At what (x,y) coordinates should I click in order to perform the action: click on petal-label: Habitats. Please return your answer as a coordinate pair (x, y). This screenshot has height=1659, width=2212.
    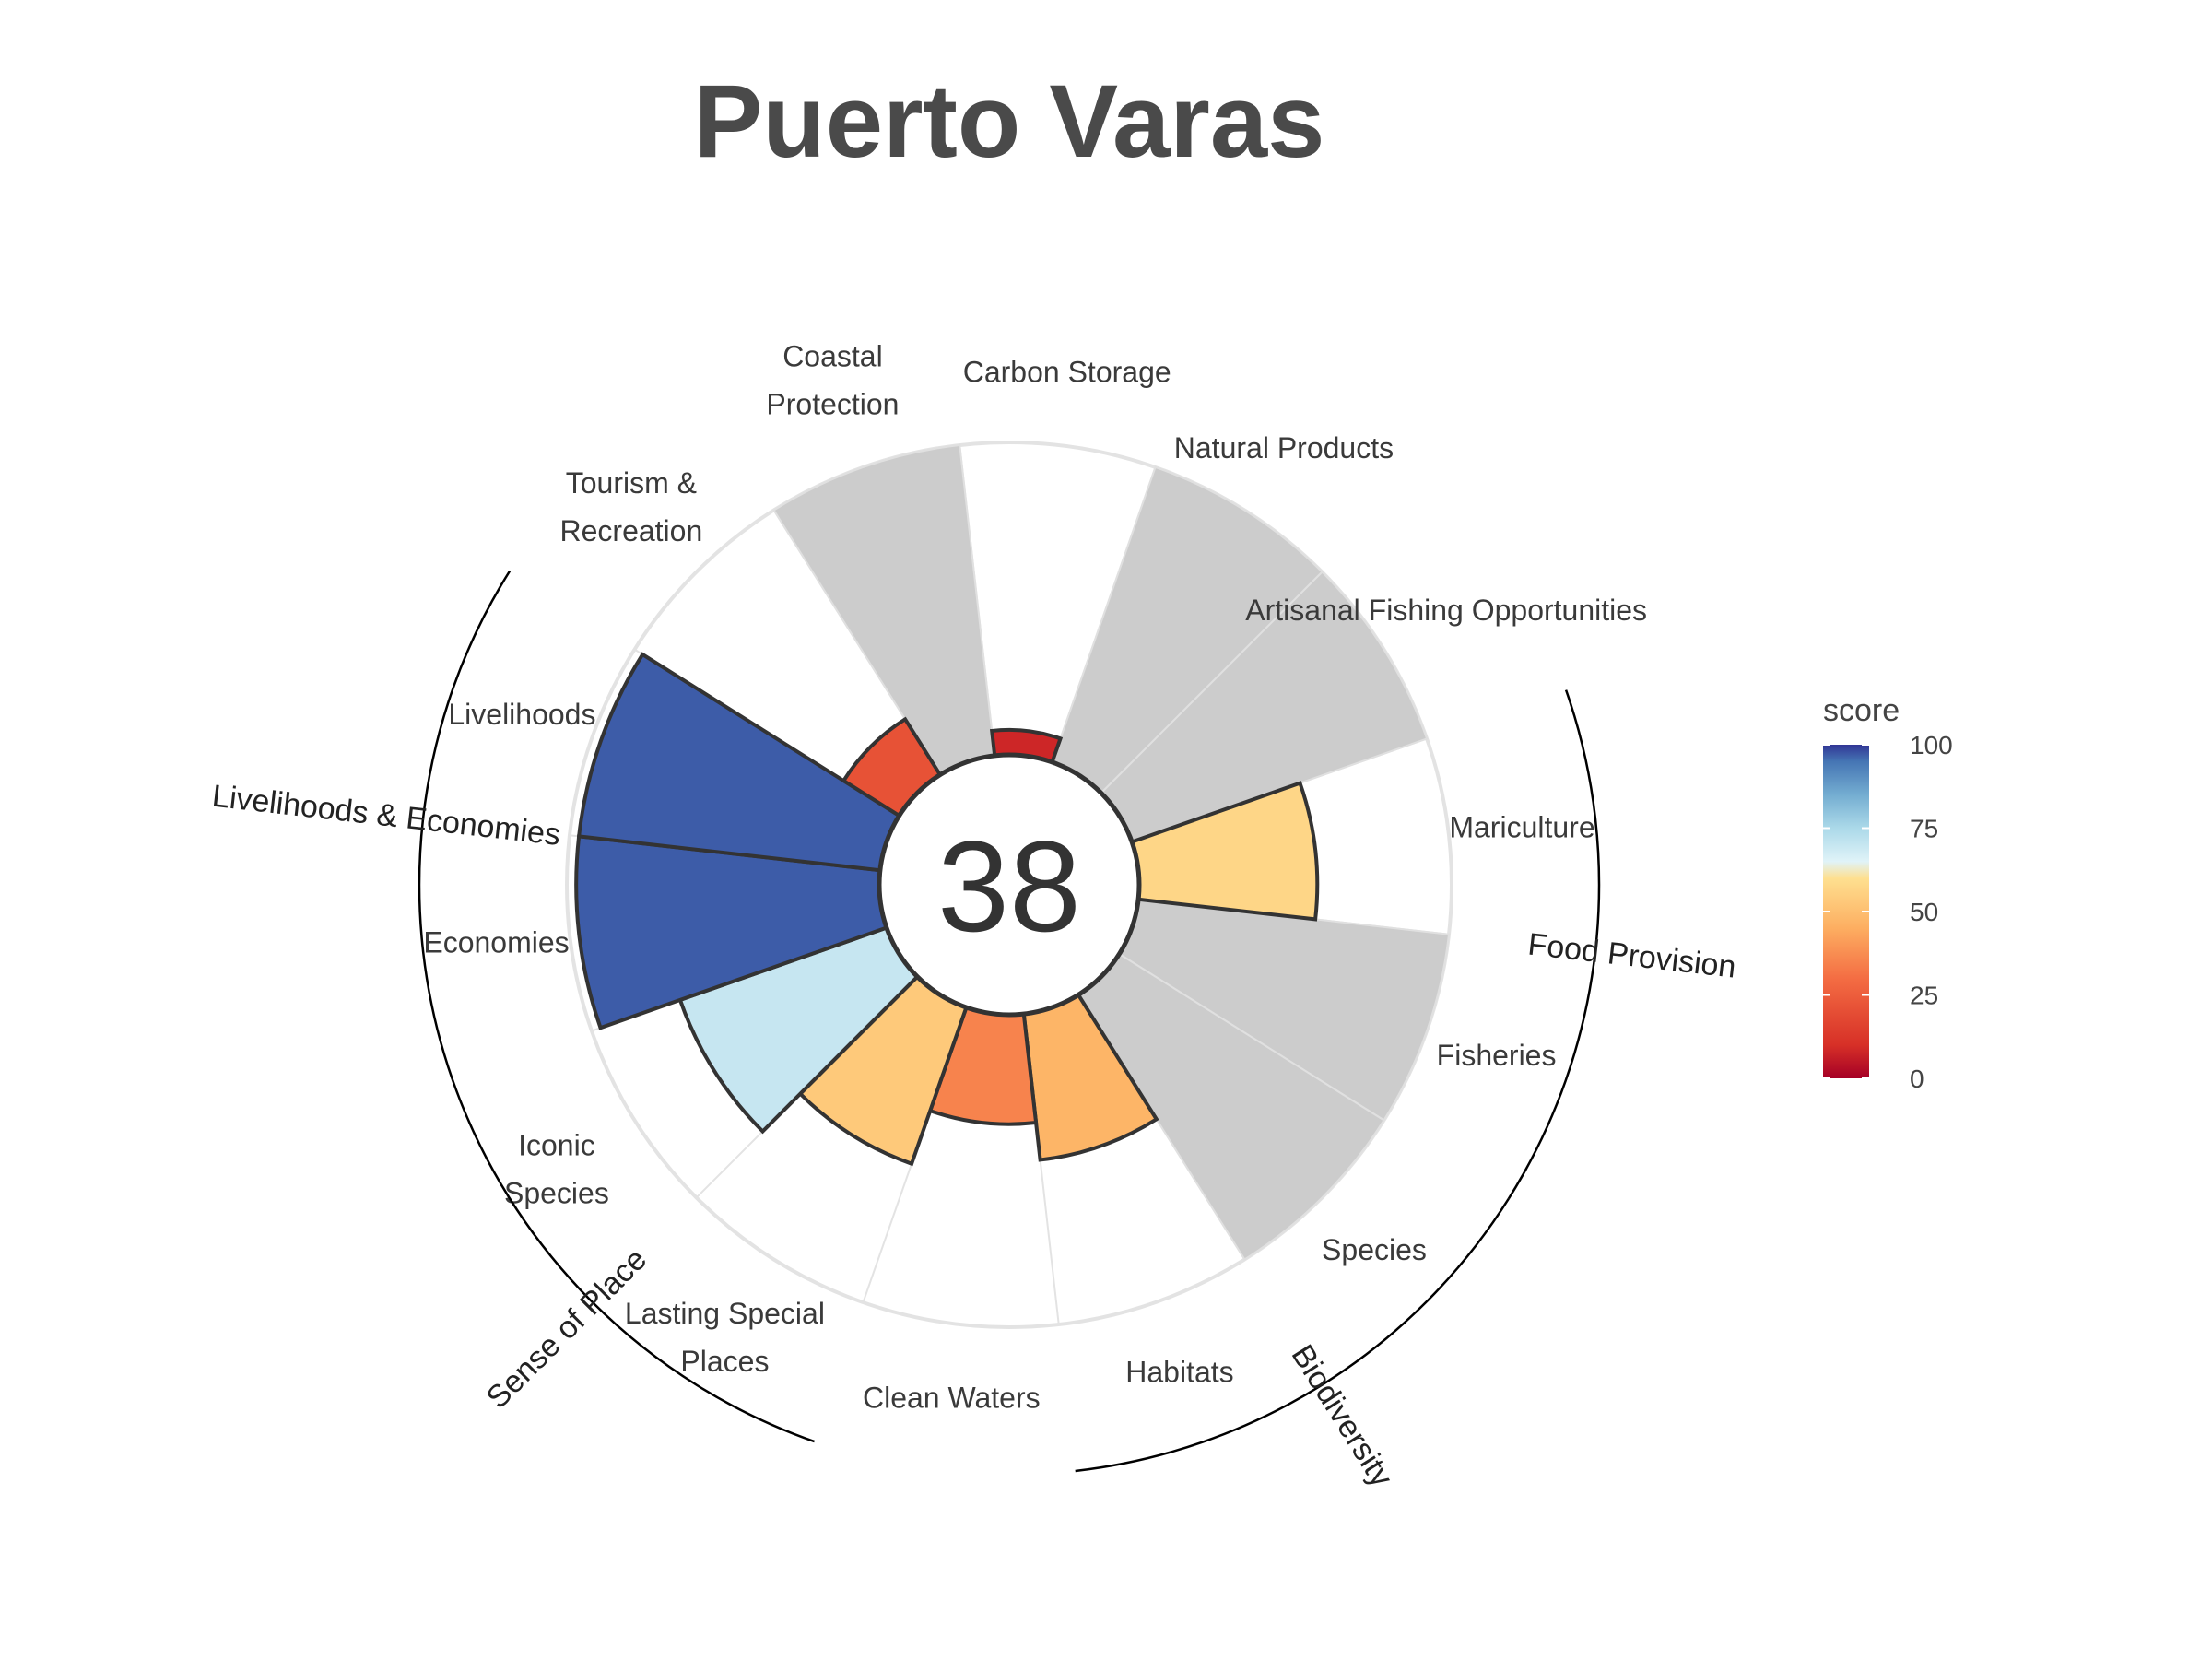
    Looking at the image, I should click on (1179, 1372).